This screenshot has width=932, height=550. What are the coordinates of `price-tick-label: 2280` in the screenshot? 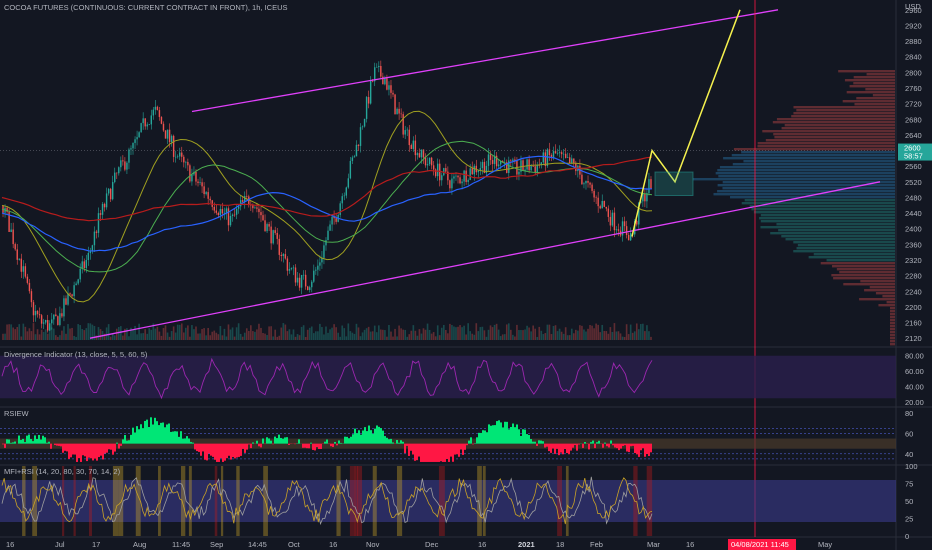 It's located at (913, 276).